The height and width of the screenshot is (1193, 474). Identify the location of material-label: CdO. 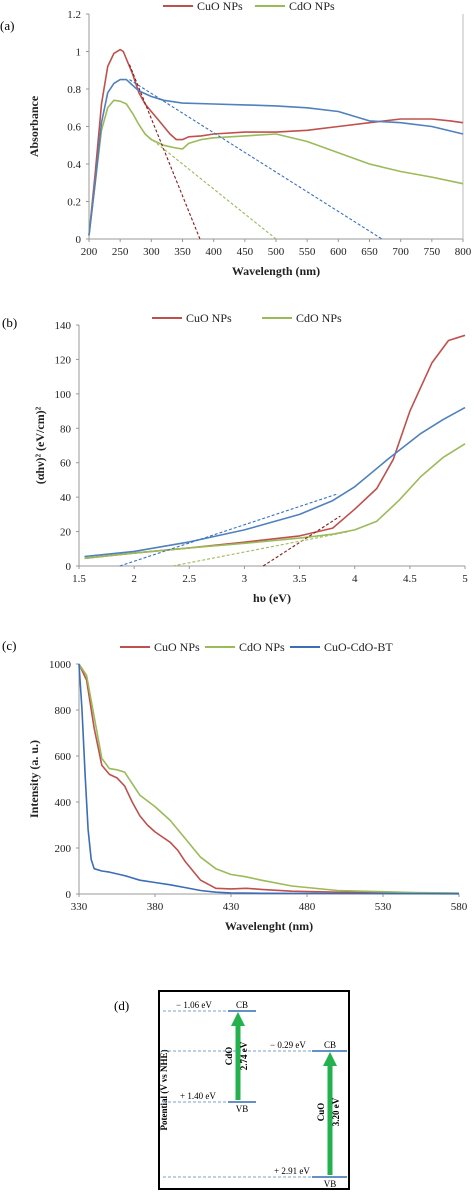
(229, 1056).